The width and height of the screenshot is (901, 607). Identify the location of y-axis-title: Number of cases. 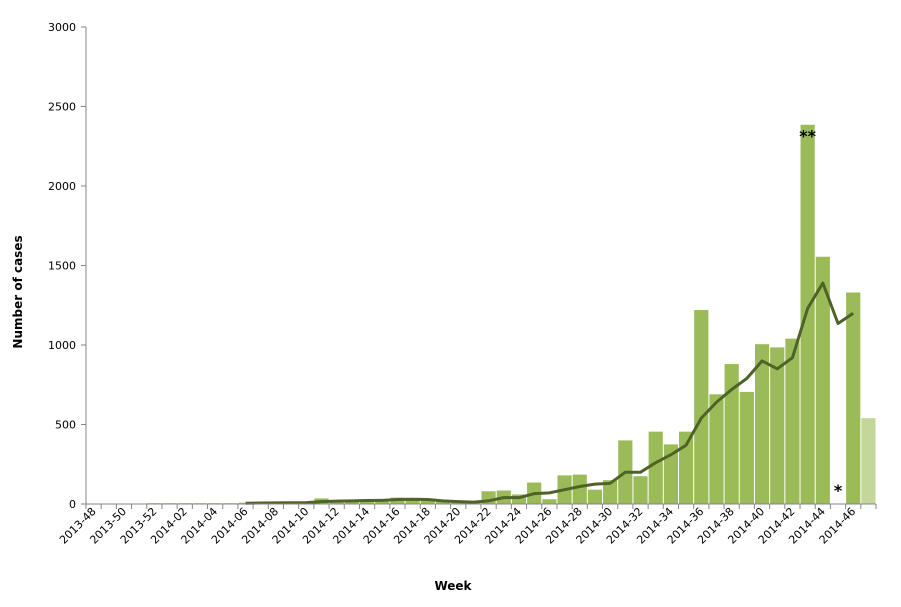
(18, 291).